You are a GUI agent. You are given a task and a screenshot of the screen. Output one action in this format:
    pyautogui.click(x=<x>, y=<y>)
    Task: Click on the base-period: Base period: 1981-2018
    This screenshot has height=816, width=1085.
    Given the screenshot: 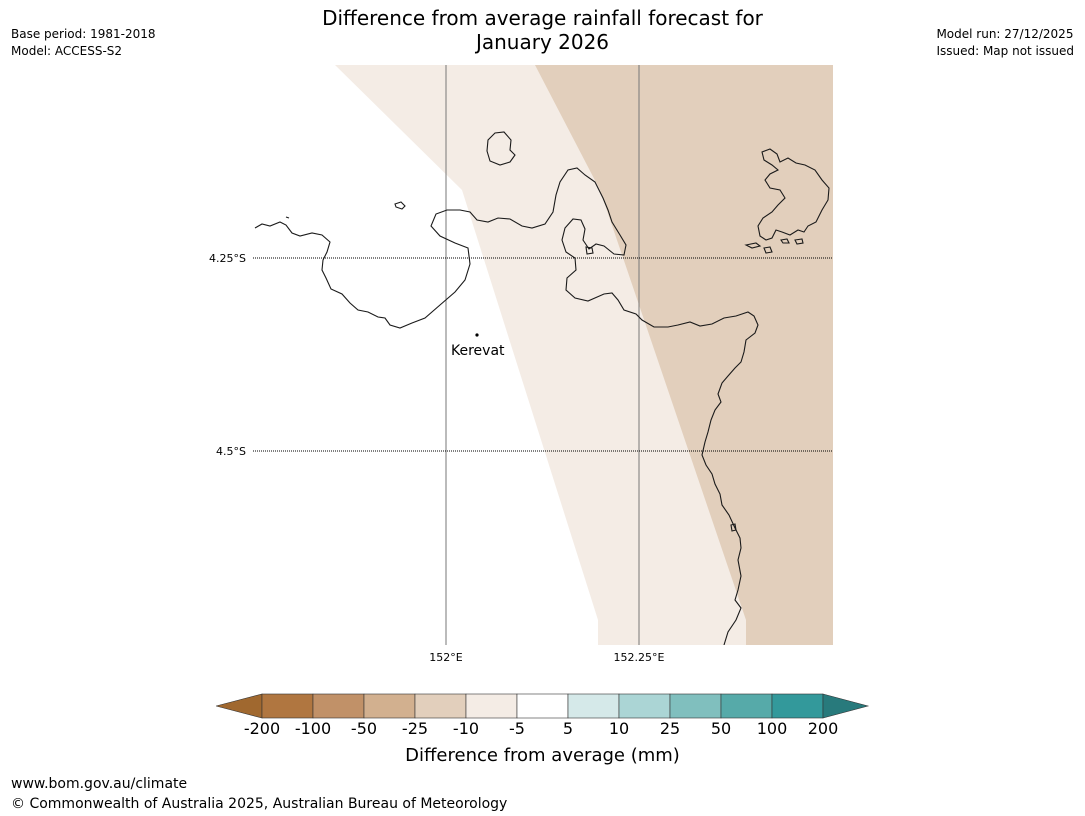 What is the action you would take?
    pyautogui.click(x=83, y=34)
    